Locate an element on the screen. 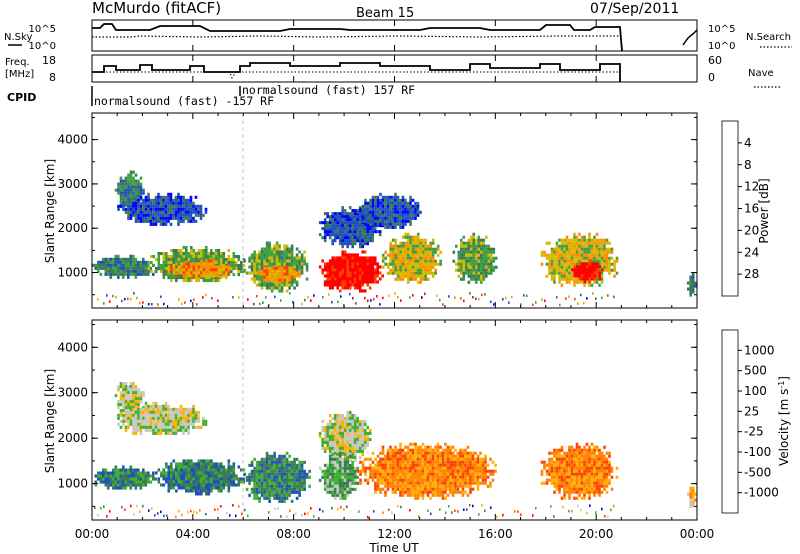 The image size is (800, 554). power-colorbar-label: 20 is located at coordinates (751, 230).